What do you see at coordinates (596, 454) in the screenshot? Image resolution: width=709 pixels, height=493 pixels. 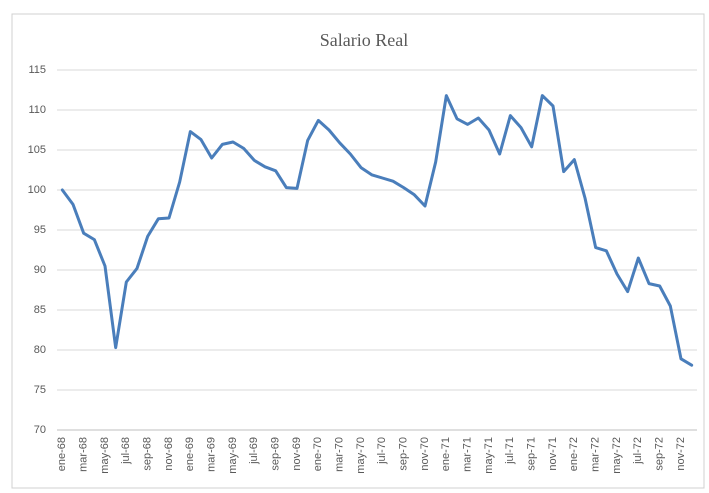 I see `x-tick-label: mar-72` at bounding box center [596, 454].